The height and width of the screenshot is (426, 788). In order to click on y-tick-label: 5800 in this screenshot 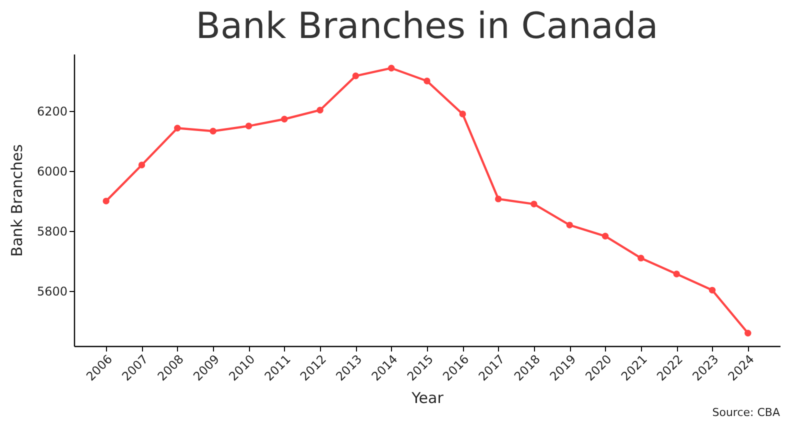, I will do `click(52, 231)`.